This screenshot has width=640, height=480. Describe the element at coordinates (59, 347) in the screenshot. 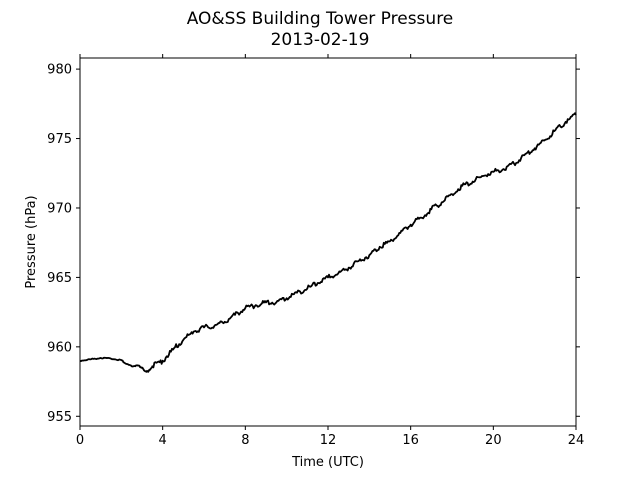

I see `y-tick-label: 960` at that location.